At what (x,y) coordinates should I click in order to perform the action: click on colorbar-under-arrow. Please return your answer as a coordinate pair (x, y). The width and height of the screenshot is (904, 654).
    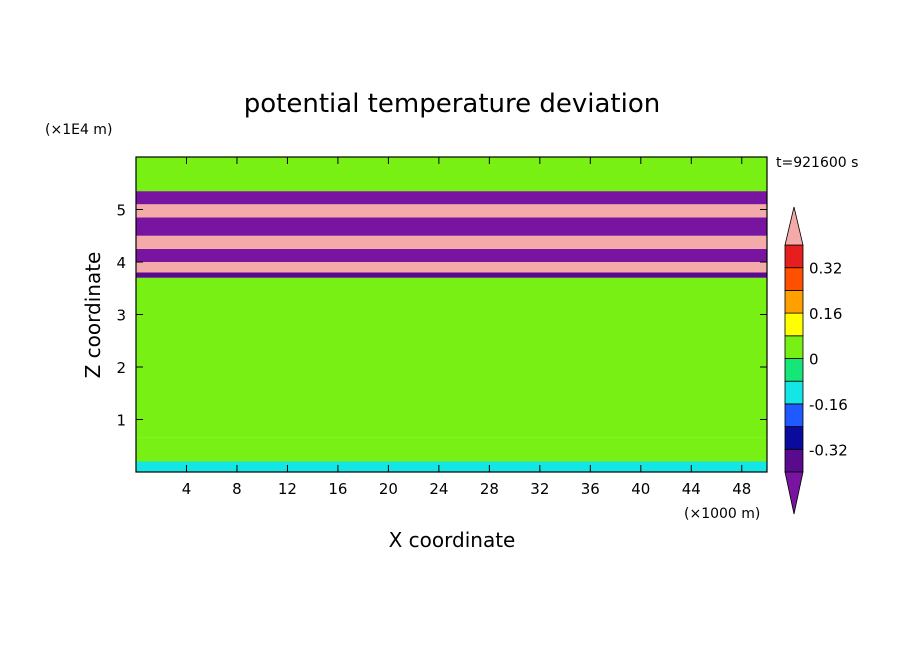
    Looking at the image, I should click on (794, 493).